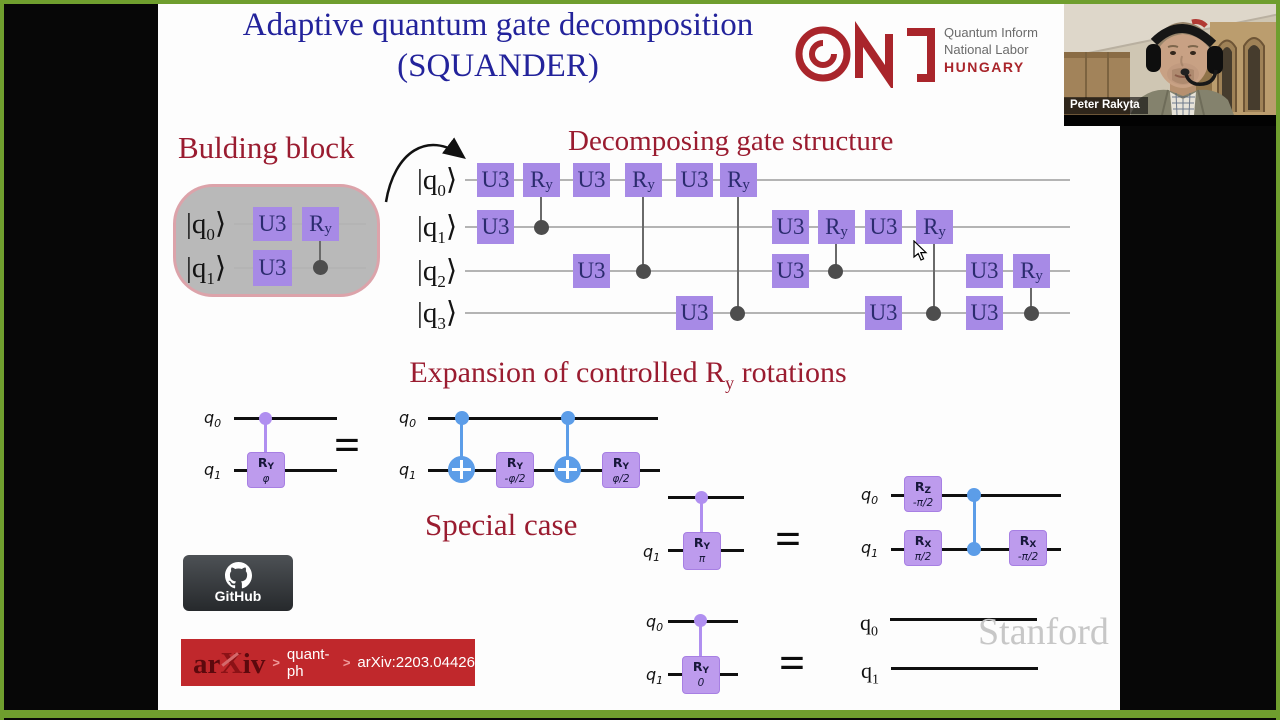  I want to click on webcam-name-label: Peter Rakyta, so click(1106, 105).